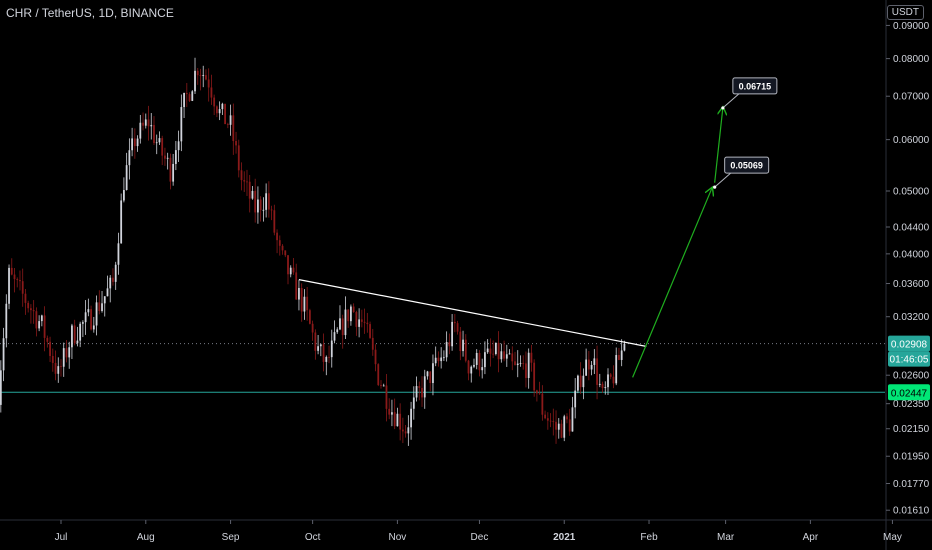 This screenshot has height=550, width=932. I want to click on countdown-badge, so click(909, 359).